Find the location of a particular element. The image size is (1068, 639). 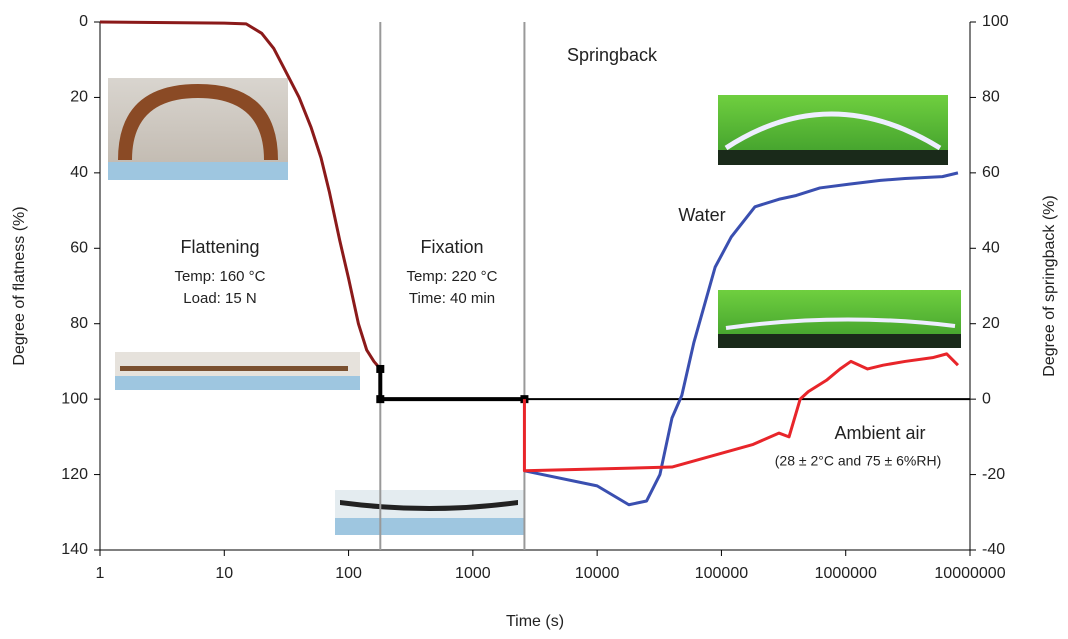

photo-air is located at coordinates (839, 319).